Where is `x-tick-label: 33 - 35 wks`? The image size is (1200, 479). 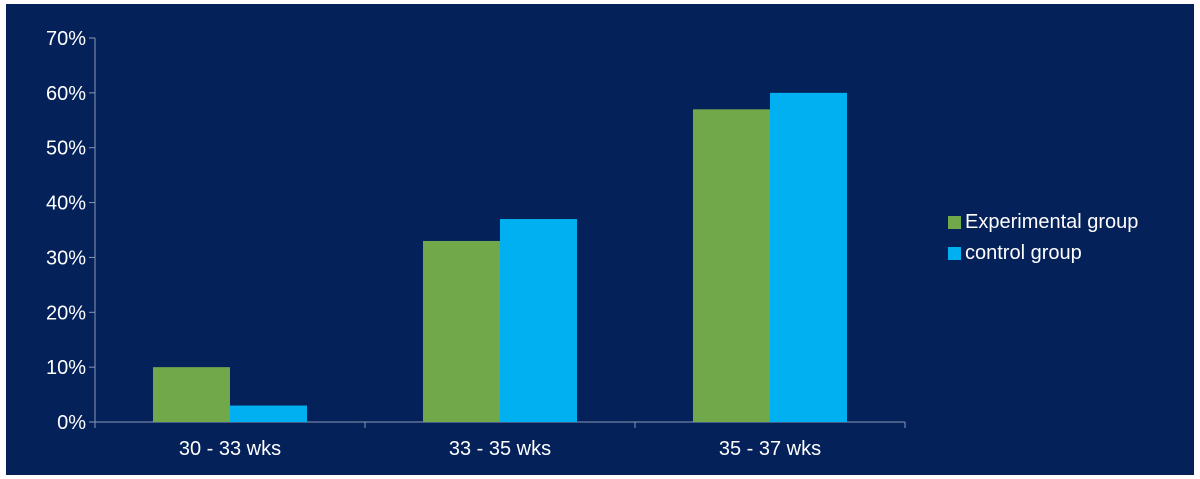
x-tick-label: 33 - 35 wks is located at coordinates (500, 449).